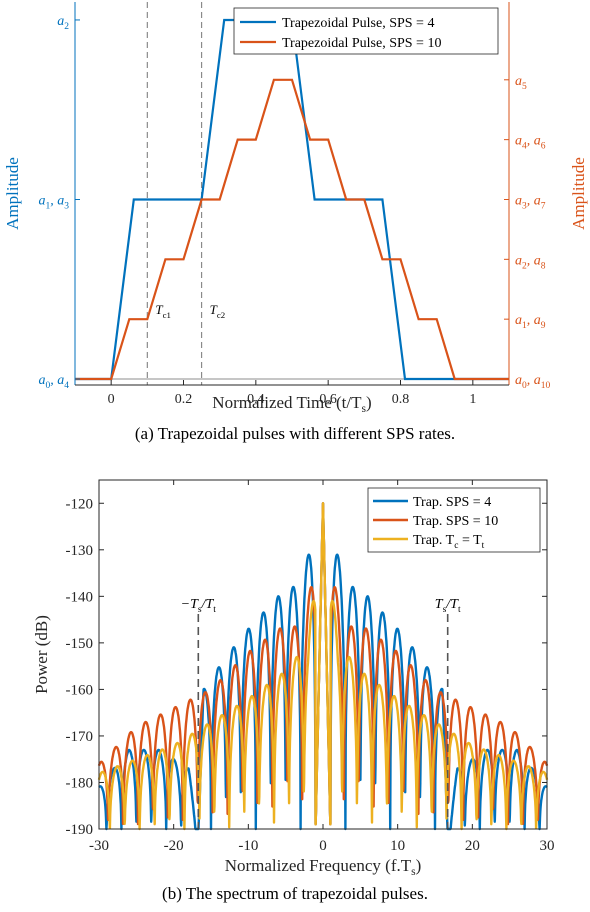 The height and width of the screenshot is (912, 590). I want to click on y-tick-label-b: -120, so click(80, 504).